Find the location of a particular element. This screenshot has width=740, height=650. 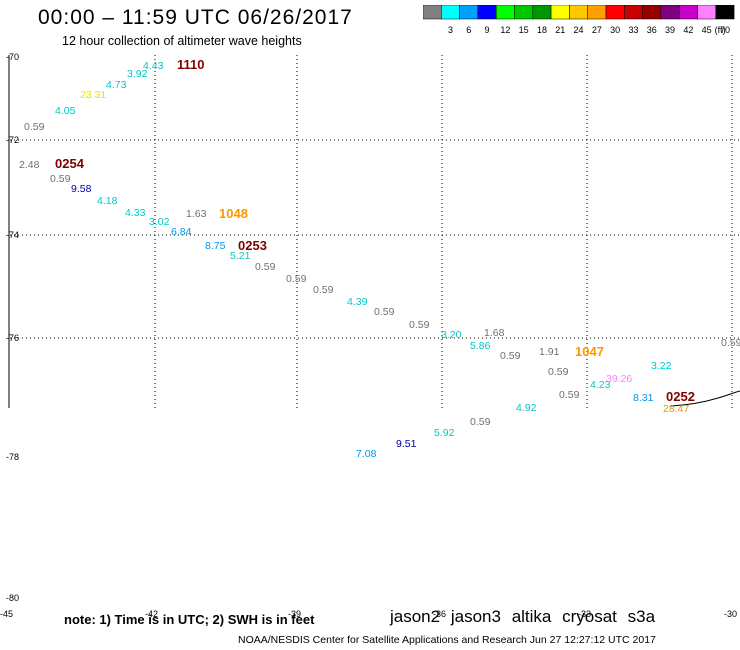

lat-label: -78 is located at coordinates (12, 457).